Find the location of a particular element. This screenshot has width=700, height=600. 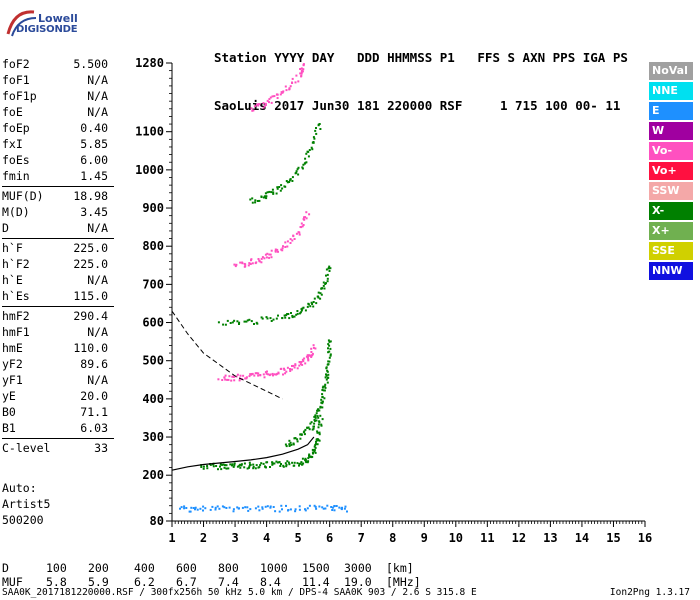

param-label: C-level is located at coordinates (26, 448).